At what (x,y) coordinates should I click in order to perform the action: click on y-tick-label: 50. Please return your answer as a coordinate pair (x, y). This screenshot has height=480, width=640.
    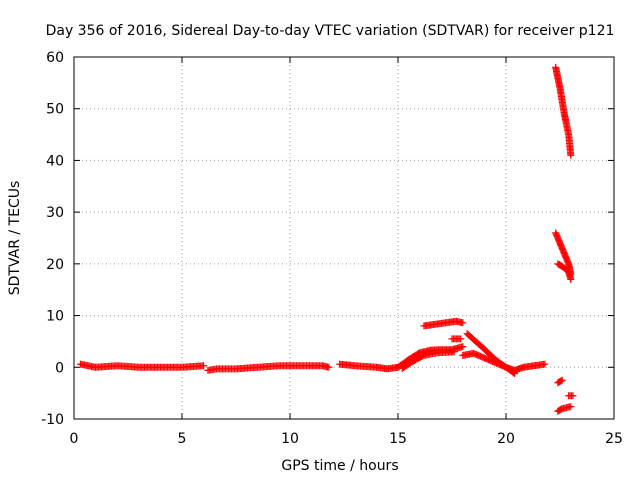
    Looking at the image, I should click on (55, 110).